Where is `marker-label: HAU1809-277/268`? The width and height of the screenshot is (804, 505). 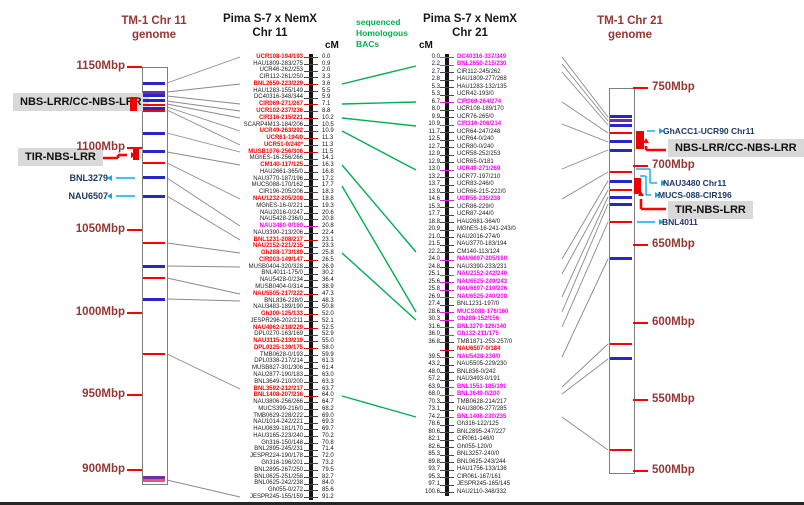
marker-label: HAU1809-277/268 is located at coordinates (482, 79).